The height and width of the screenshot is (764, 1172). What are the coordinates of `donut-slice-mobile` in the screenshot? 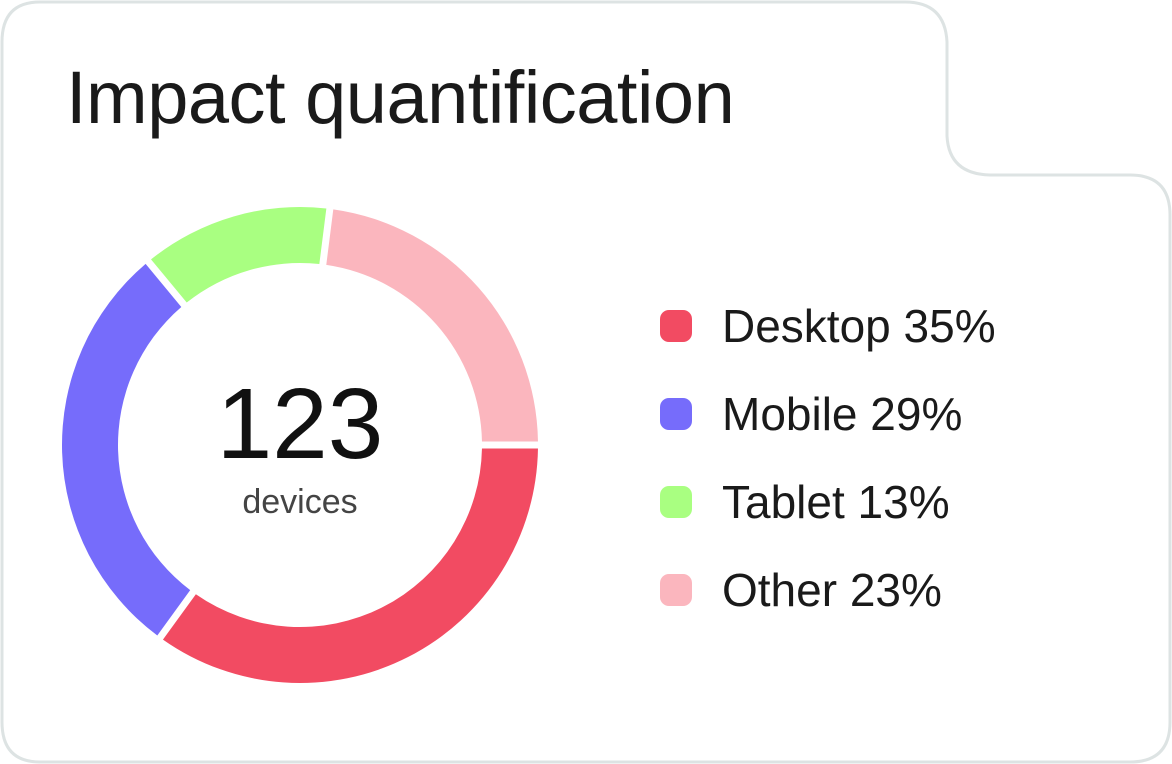 It's located at (126, 449).